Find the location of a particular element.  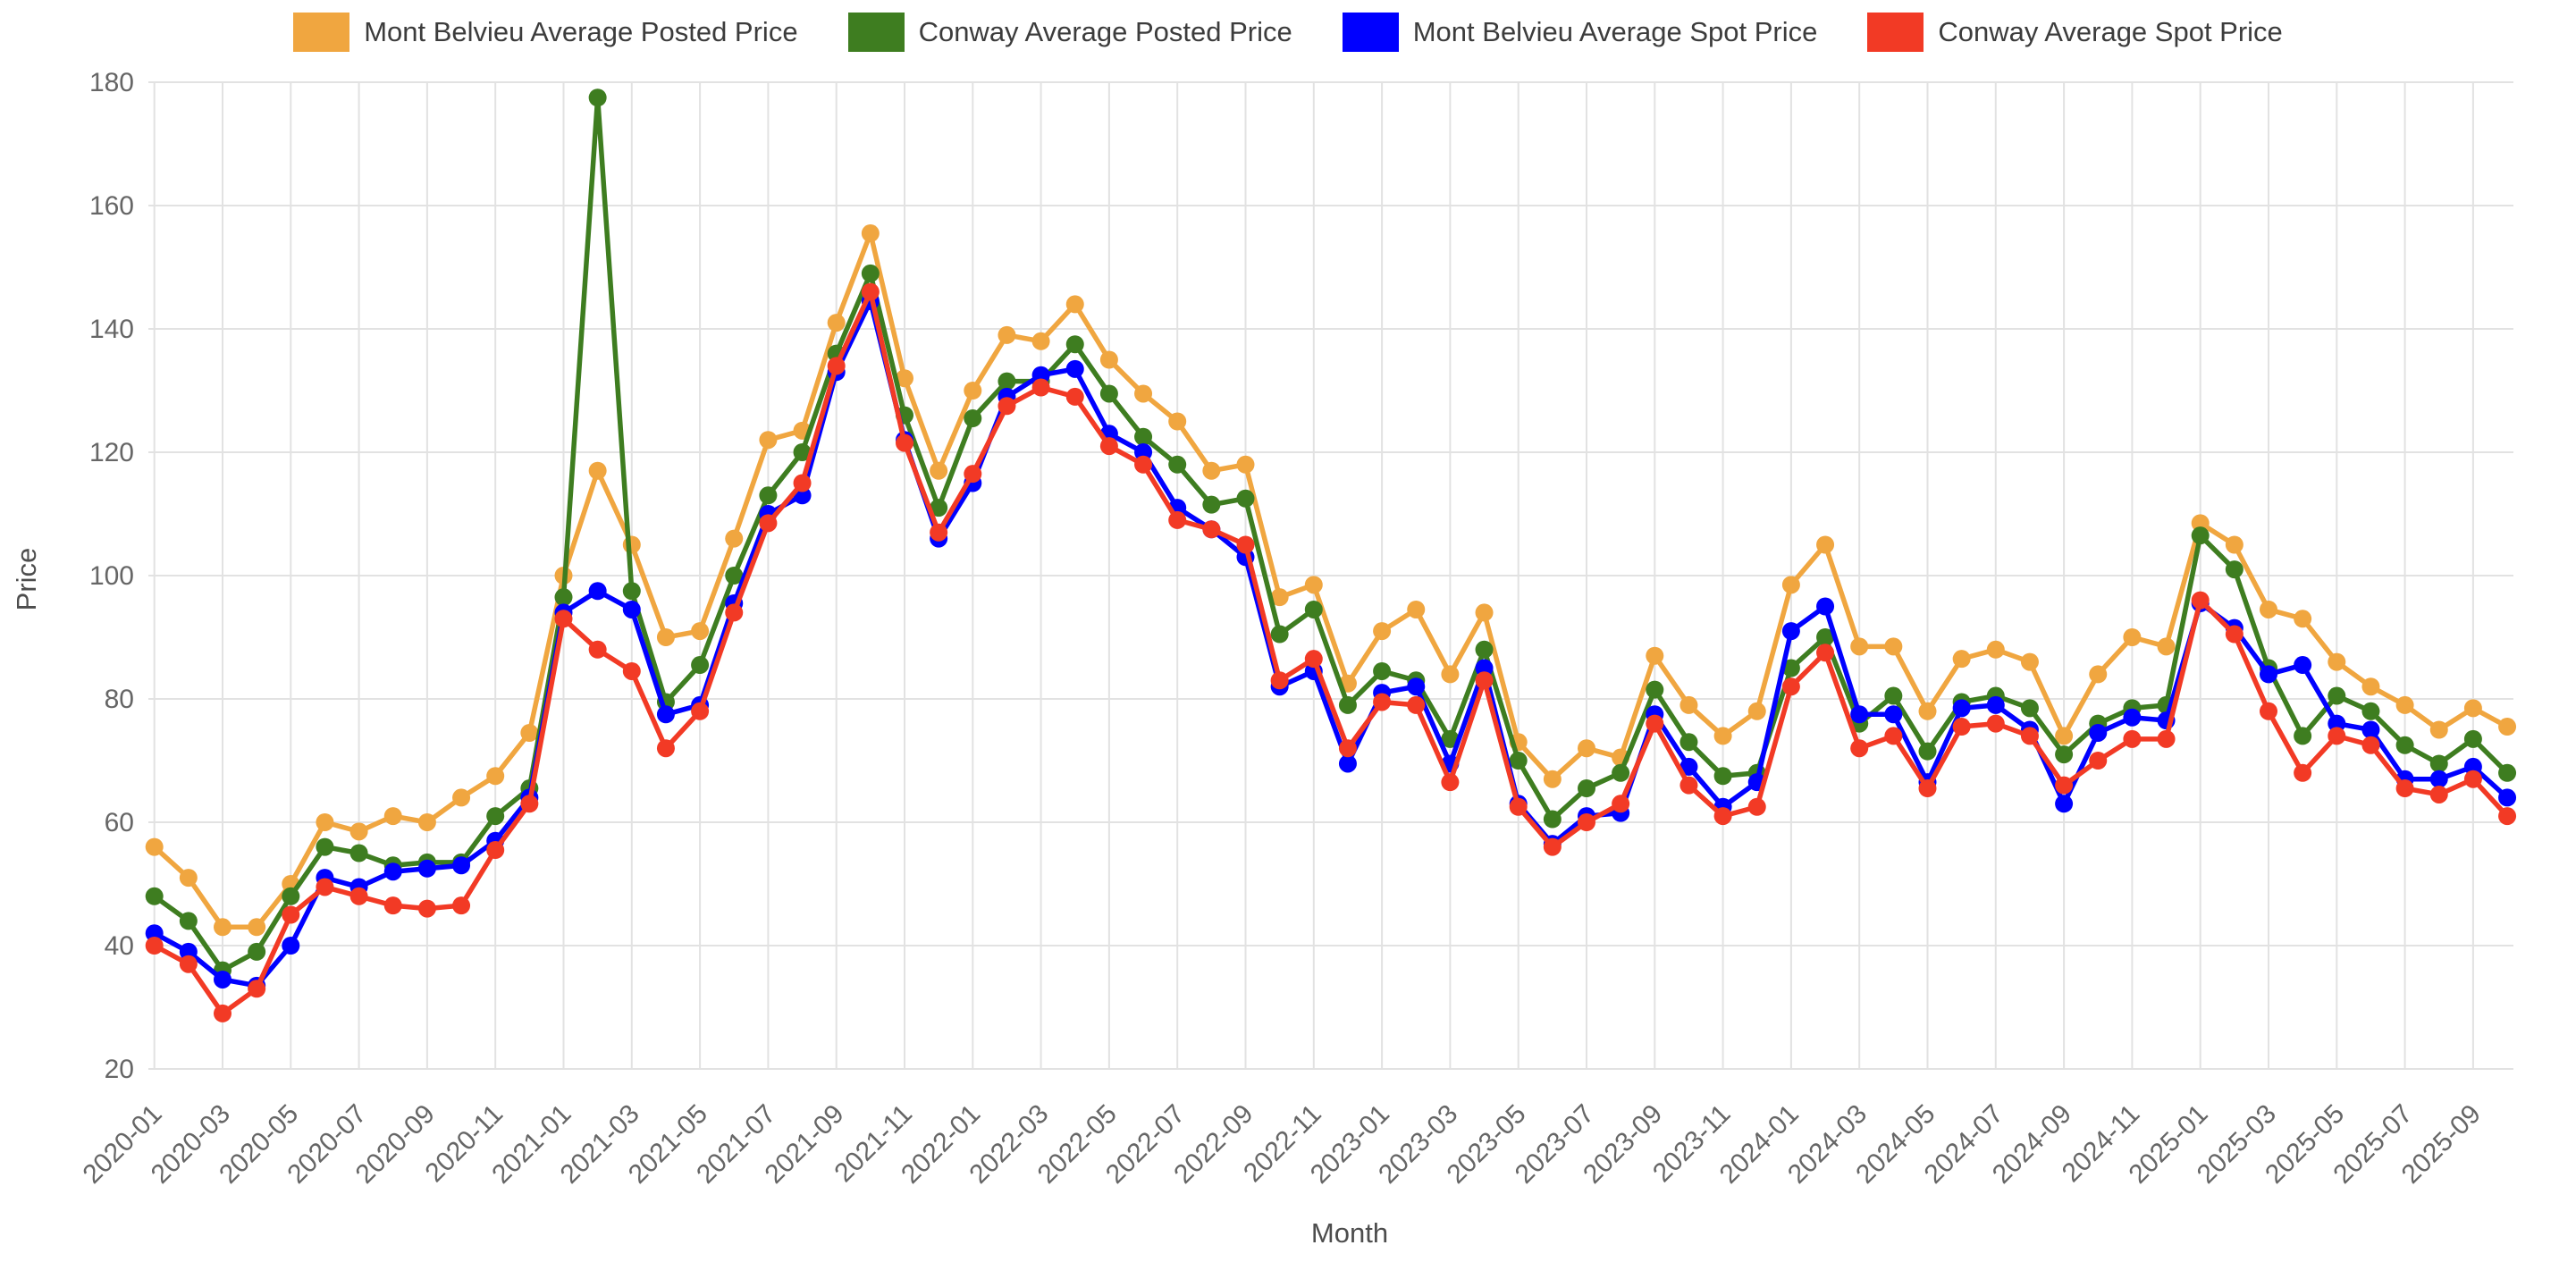

svg-text: 20 is located at coordinates (120, 1069).